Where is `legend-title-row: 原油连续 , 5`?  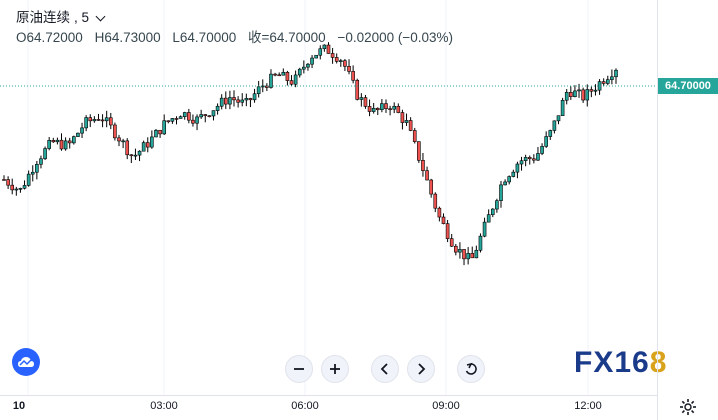
legend-title-row: 原油连续 , 5 is located at coordinates (238, 18).